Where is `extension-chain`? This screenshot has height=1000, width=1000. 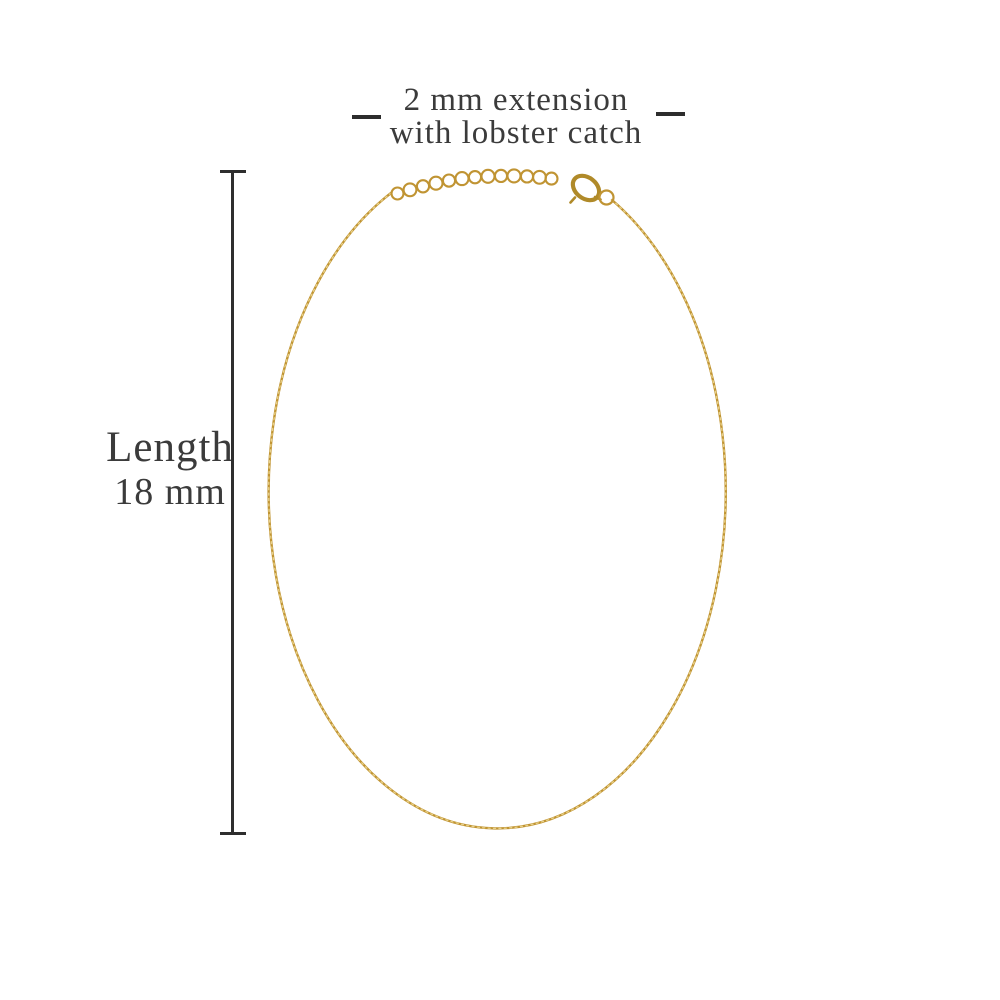
extension-chain is located at coordinates (474, 184).